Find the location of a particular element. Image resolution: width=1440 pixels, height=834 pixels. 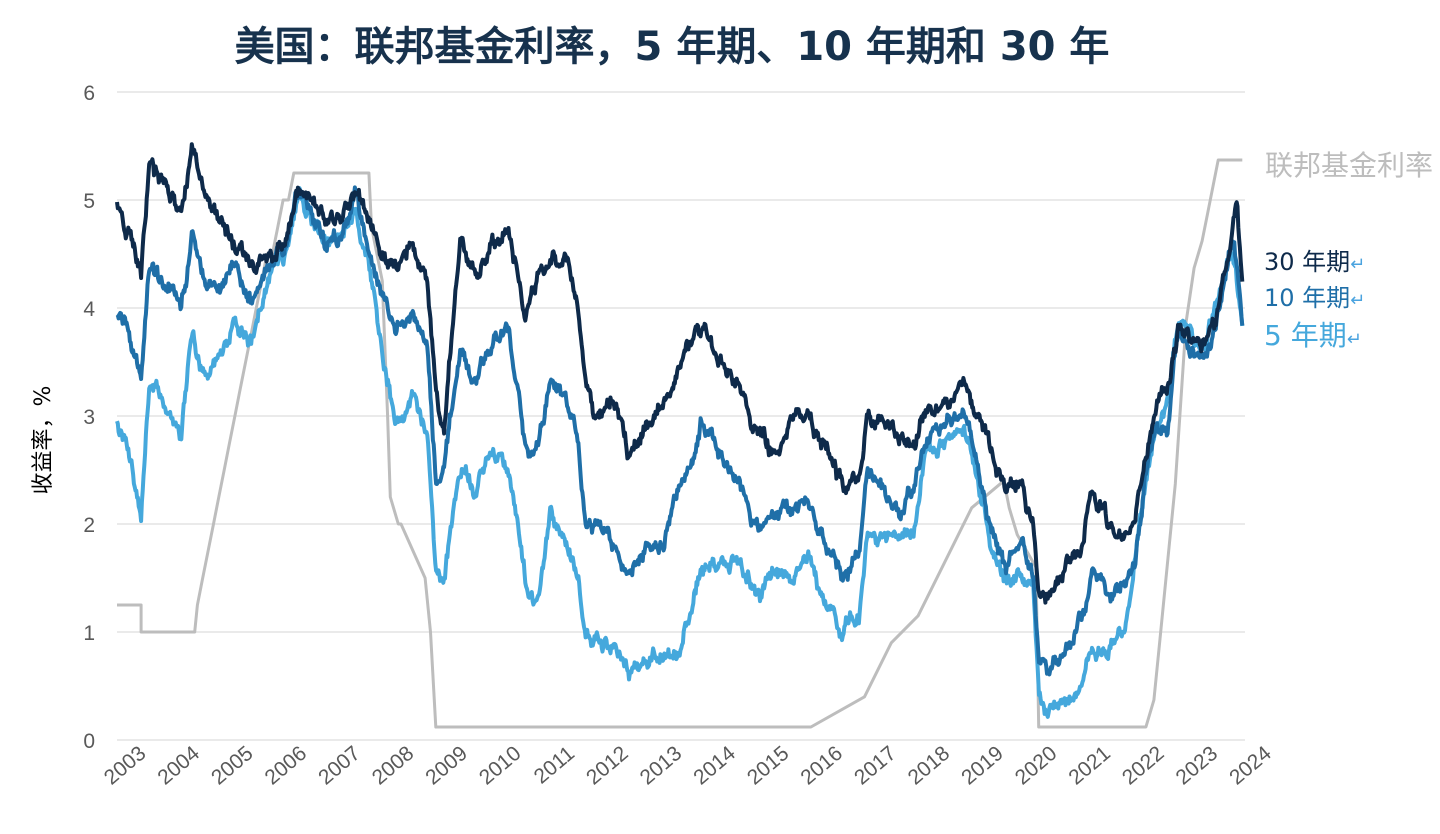

y-tick-label: 0 is located at coordinates (89, 741).